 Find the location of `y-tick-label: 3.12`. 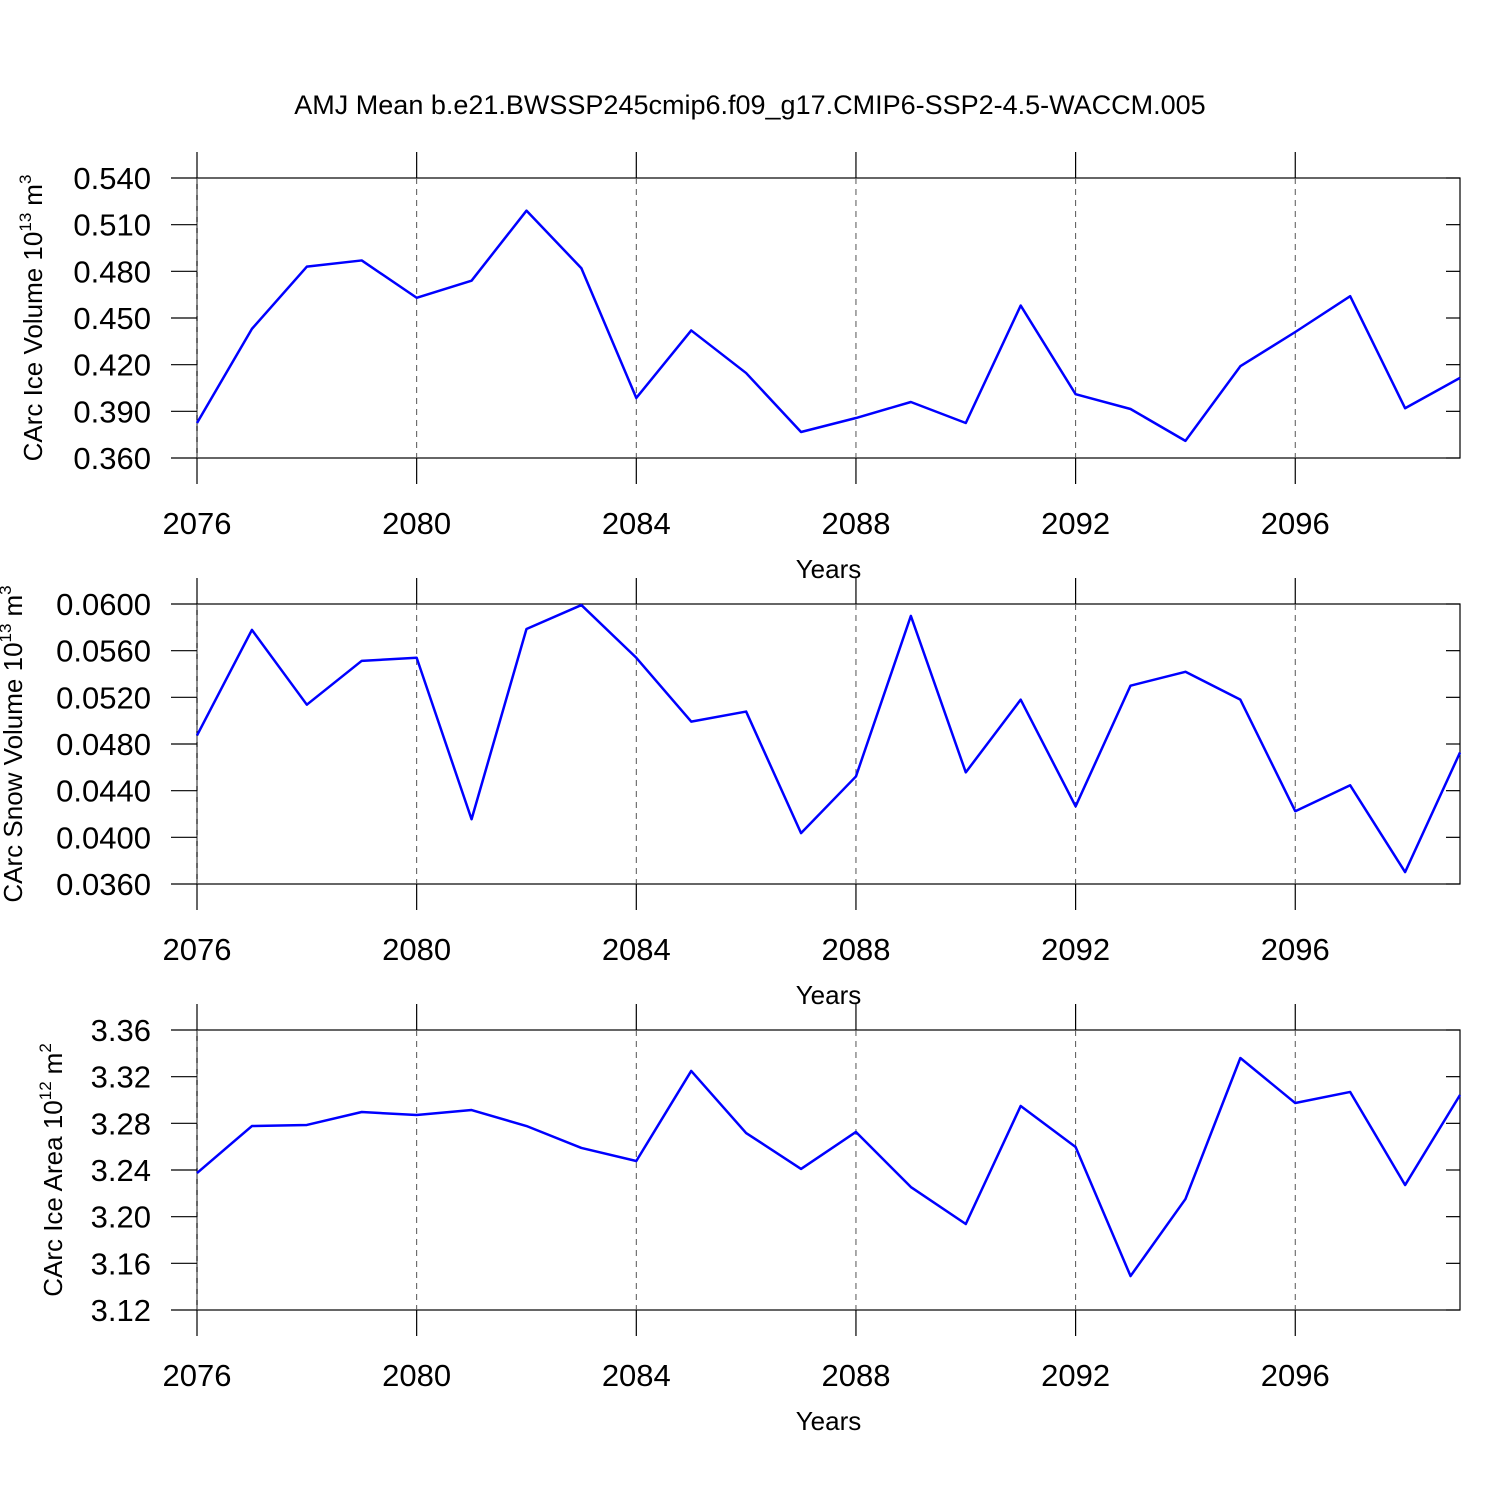

y-tick-label: 3.12 is located at coordinates (121, 1310).